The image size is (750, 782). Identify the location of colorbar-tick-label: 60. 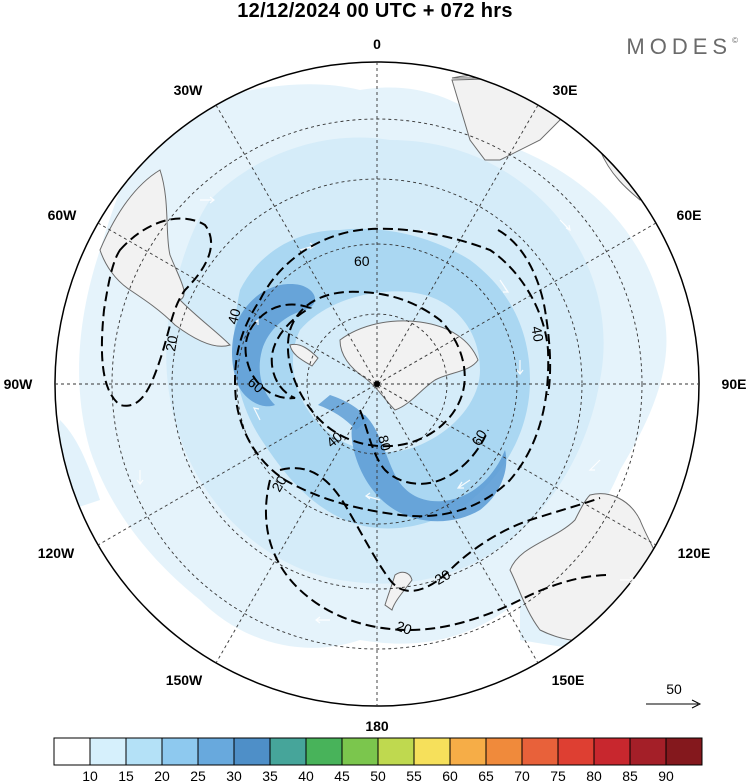
(450, 775).